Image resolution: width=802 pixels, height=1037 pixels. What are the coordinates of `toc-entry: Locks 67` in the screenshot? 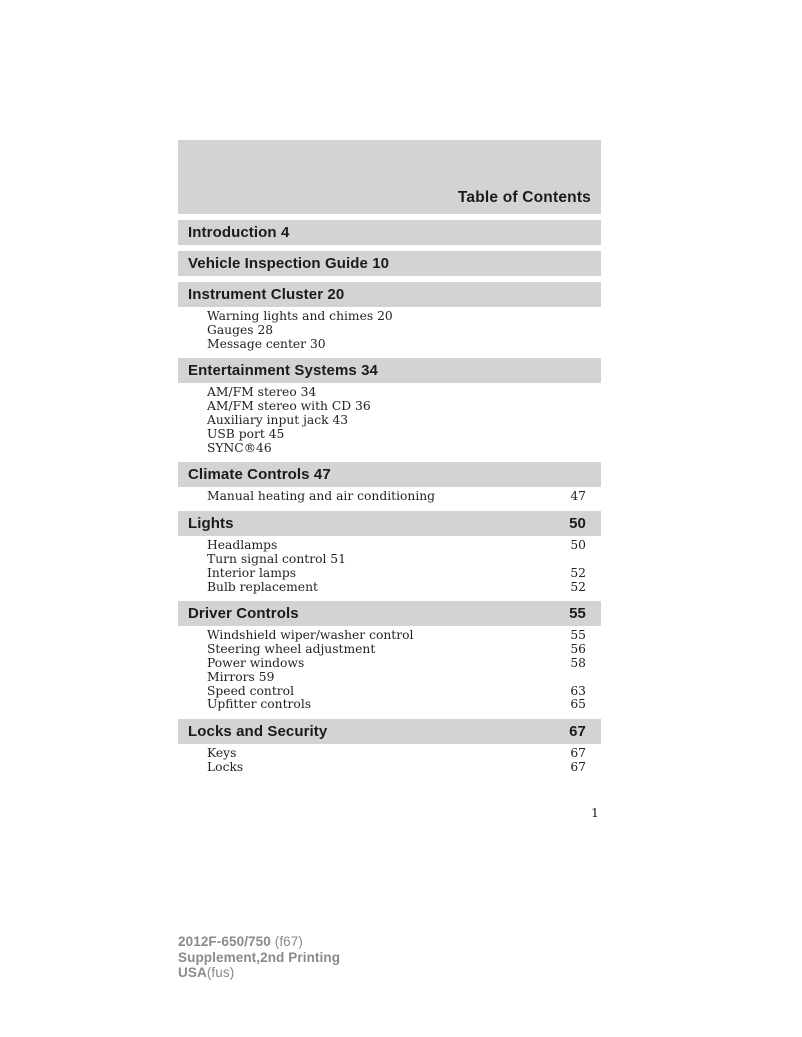 It's located at (396, 767).